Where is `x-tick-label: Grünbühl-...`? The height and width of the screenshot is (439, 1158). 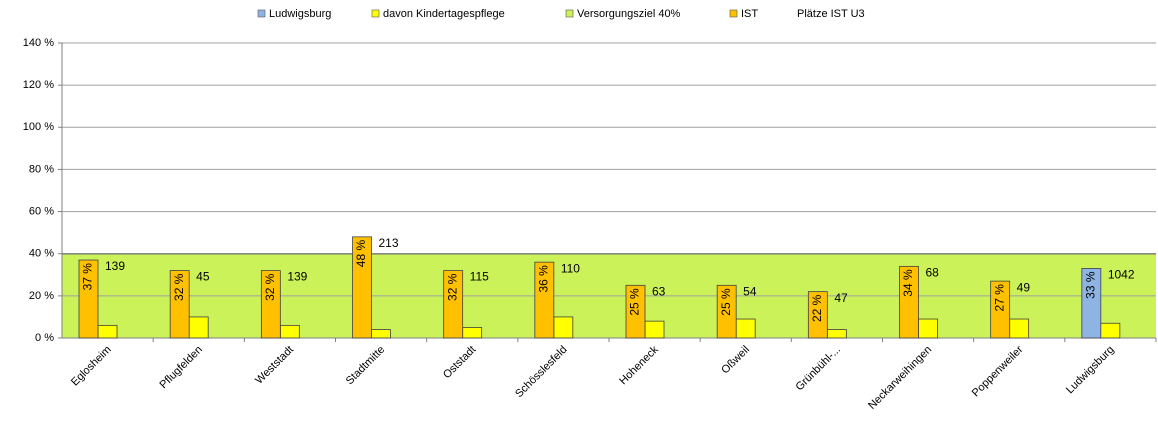
x-tick-label: Grünbühl-... is located at coordinates (819, 369).